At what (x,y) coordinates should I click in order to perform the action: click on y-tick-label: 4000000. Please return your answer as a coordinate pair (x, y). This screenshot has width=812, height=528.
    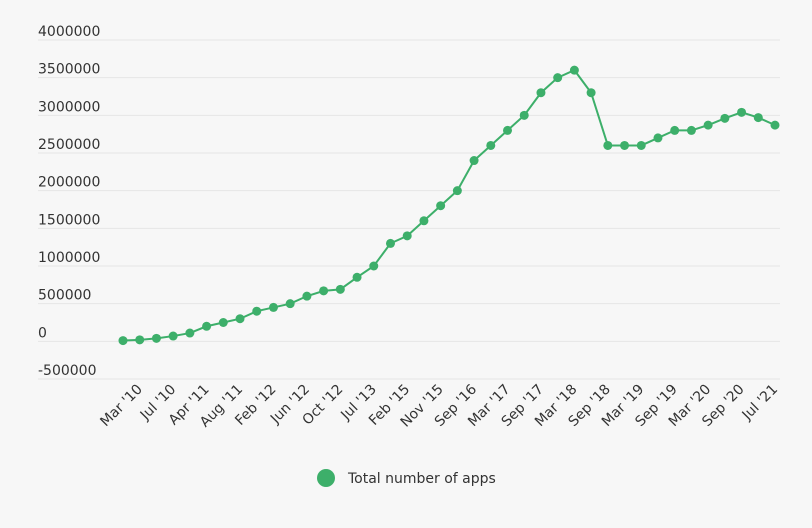
    Looking at the image, I should click on (69, 32).